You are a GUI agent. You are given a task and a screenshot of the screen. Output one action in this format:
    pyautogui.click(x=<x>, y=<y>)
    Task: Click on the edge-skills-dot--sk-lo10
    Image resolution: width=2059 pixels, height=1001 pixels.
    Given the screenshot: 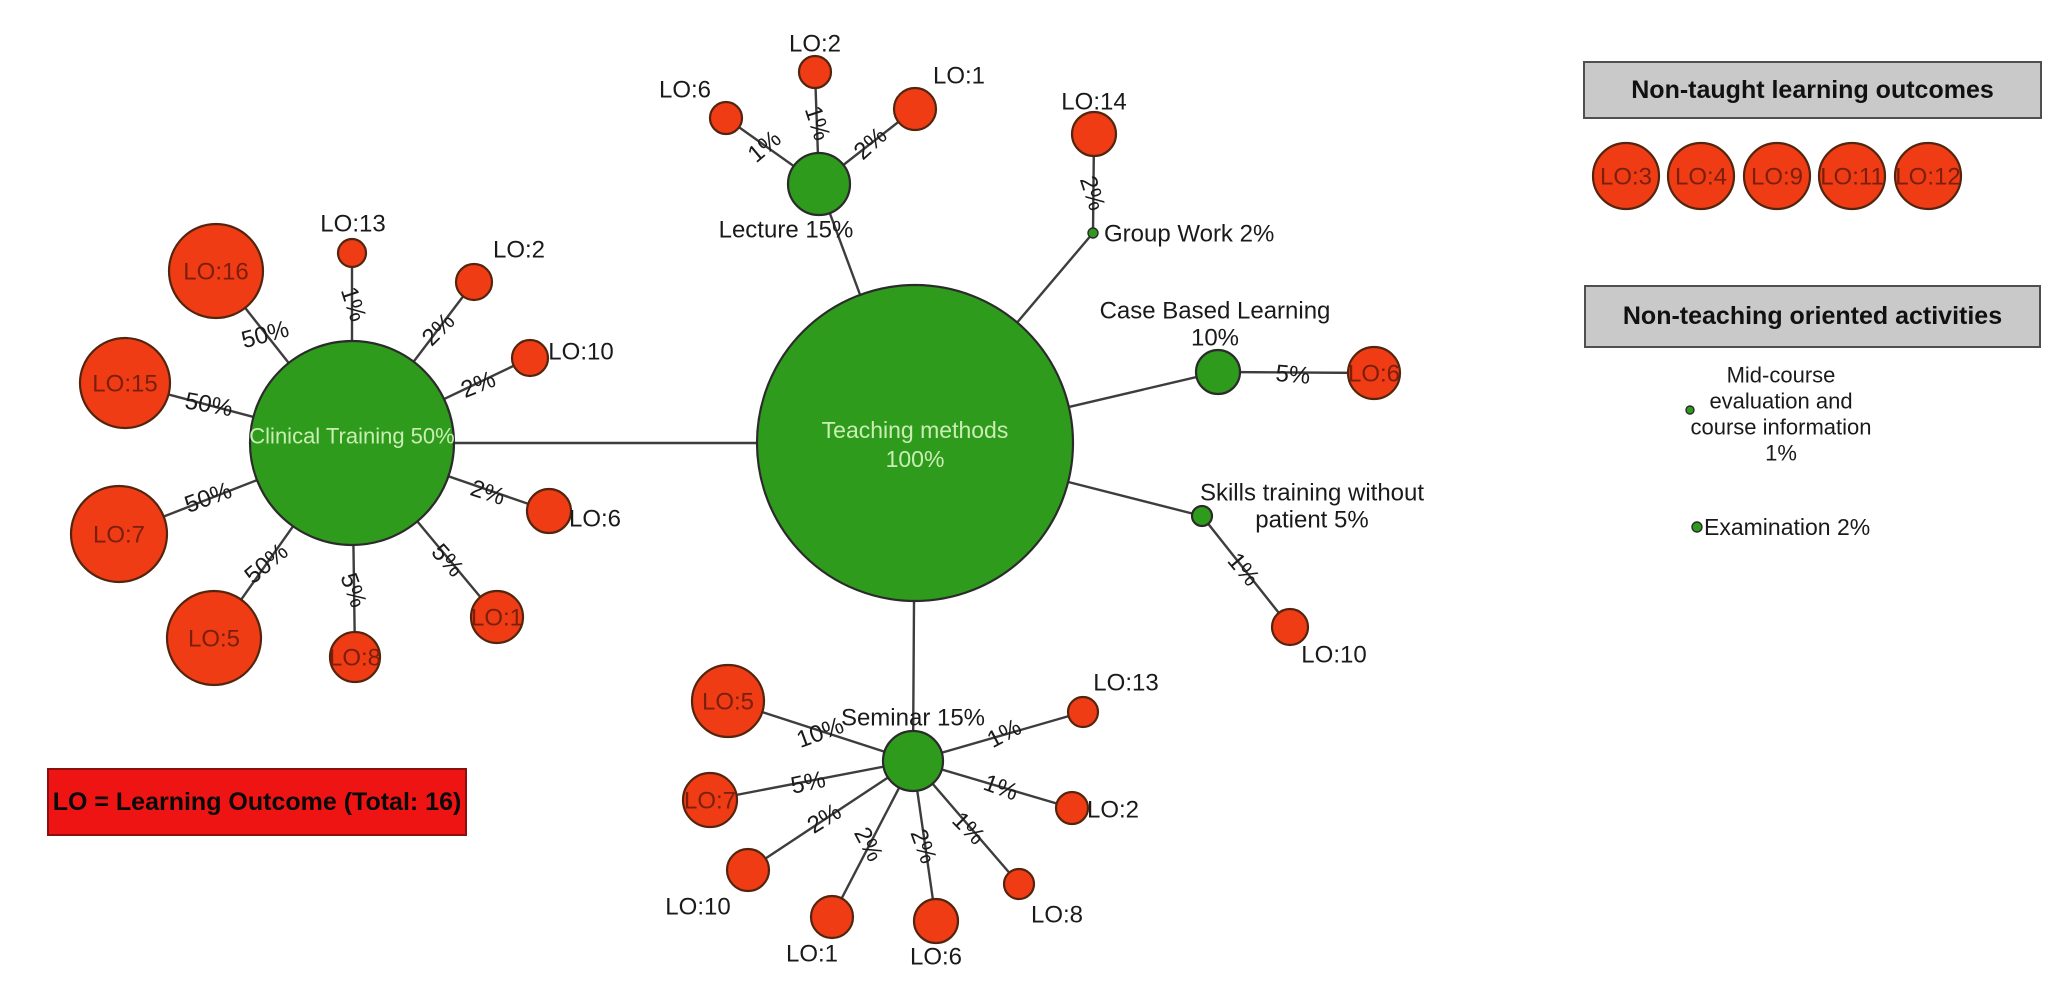 What is the action you would take?
    pyautogui.click(x=1246, y=571)
    